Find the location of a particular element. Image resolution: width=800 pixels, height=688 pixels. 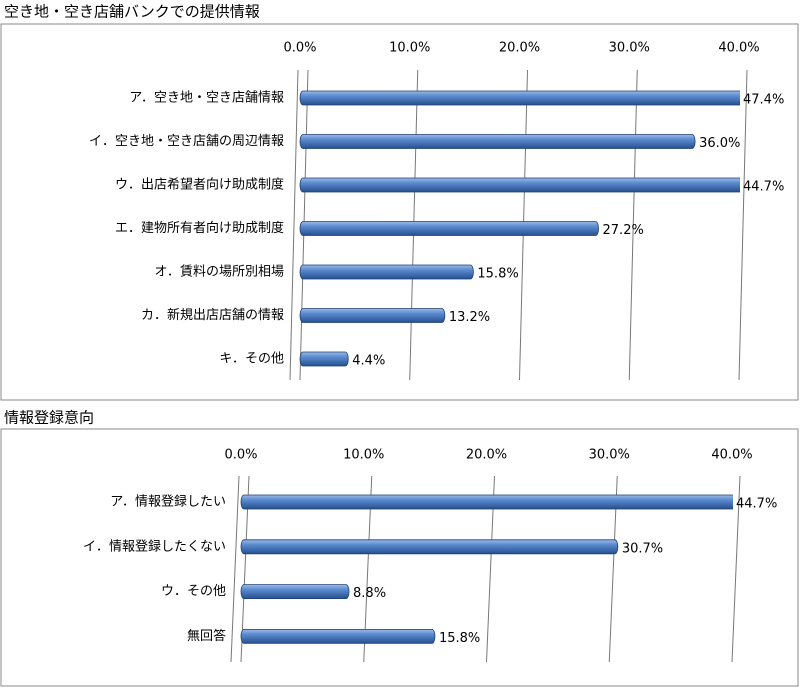

category-label: キ．その他 is located at coordinates (251, 359).